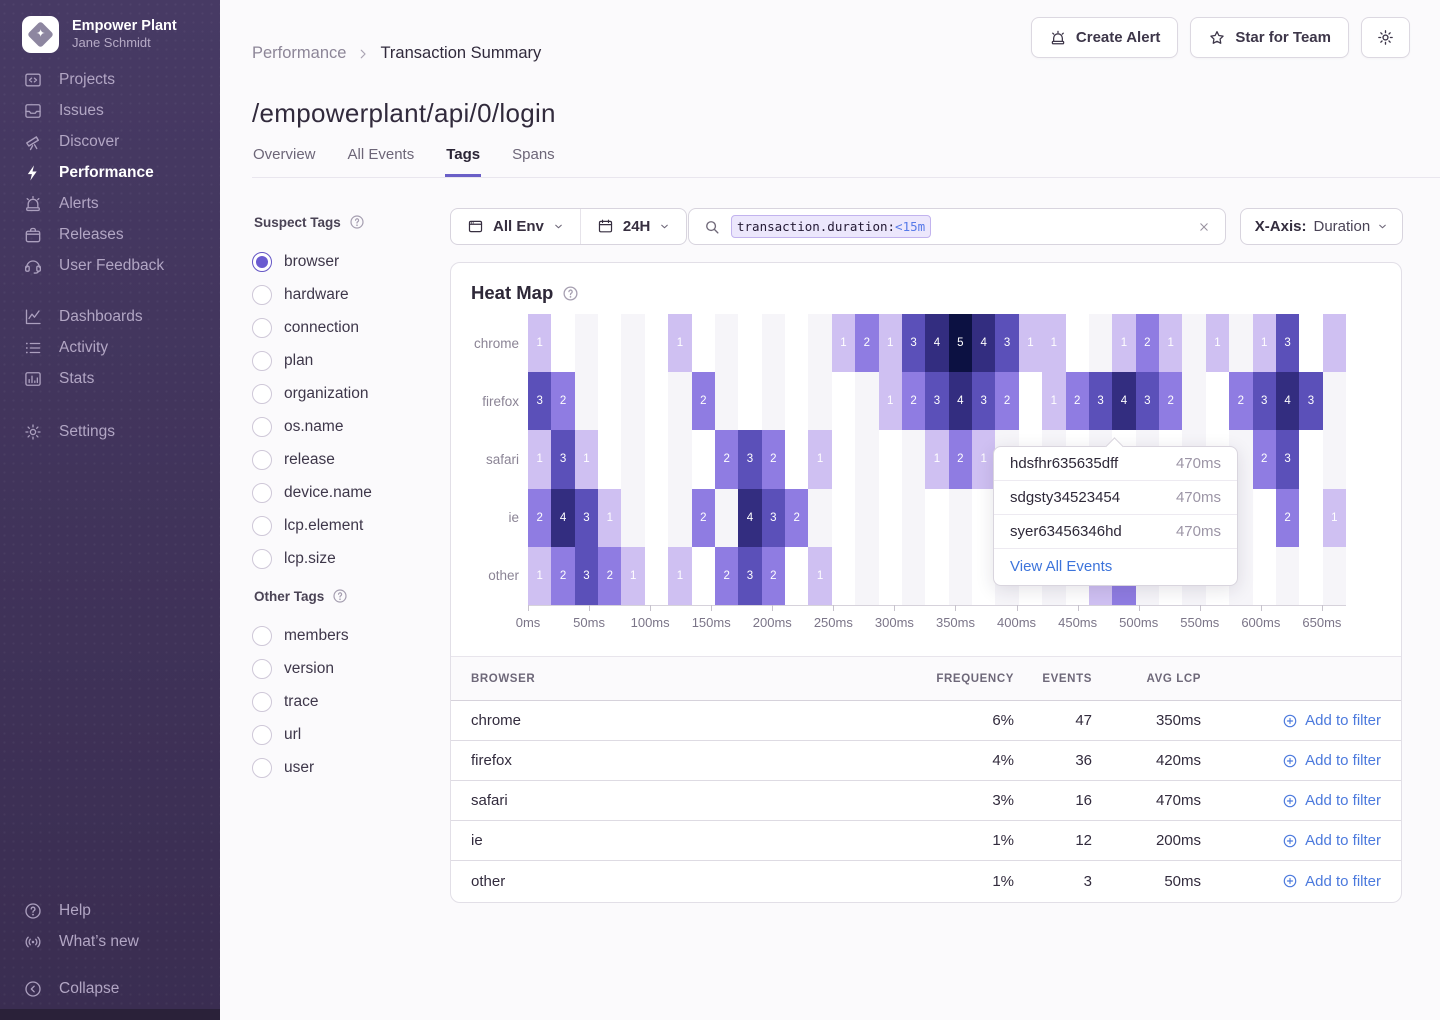 The width and height of the screenshot is (1440, 1020). I want to click on heatmap-cell-ie-10: 3, so click(773, 517).